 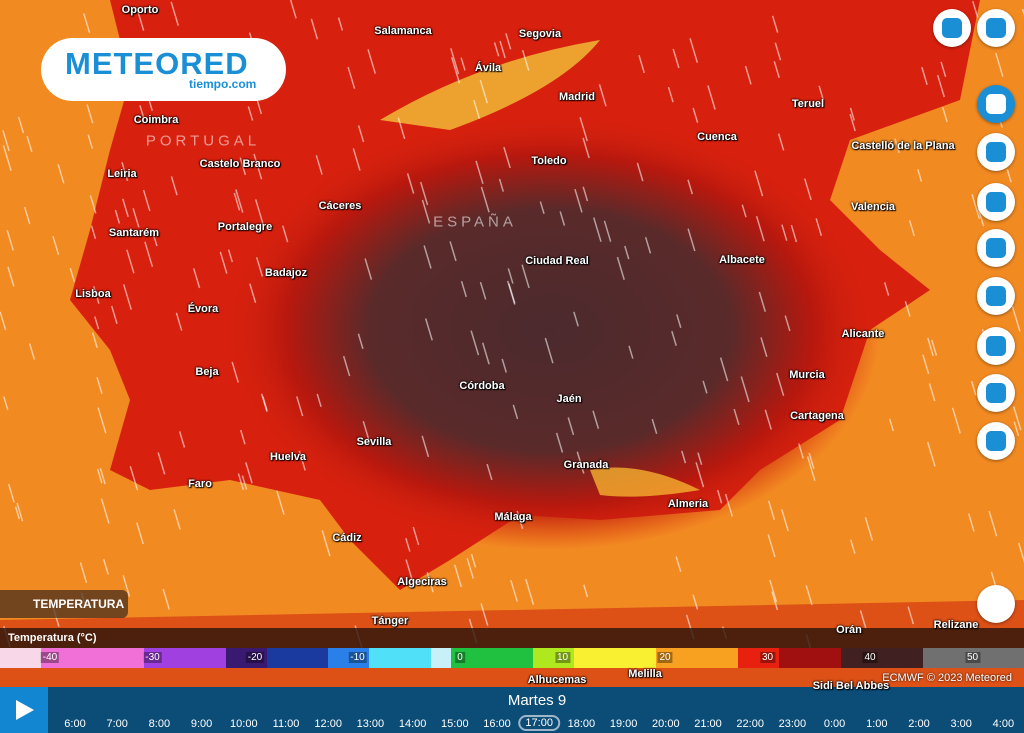 What do you see at coordinates (666, 724) in the screenshot?
I see `hour-label: 20:00` at bounding box center [666, 724].